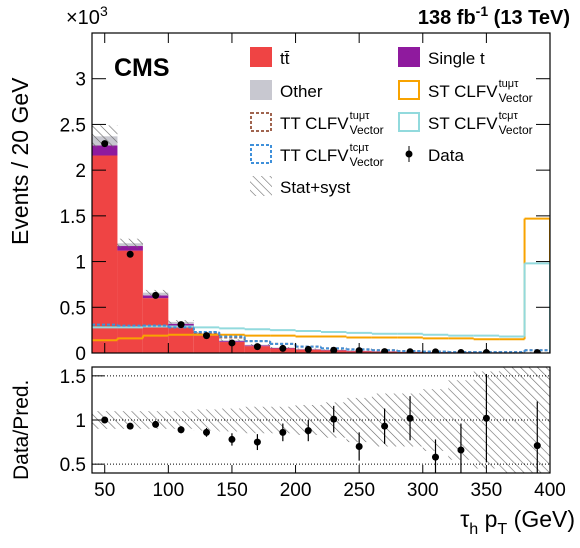 The width and height of the screenshot is (580, 548). Describe the element at coordinates (296, 490) in the screenshot. I see `x-tick-label: 200` at that location.